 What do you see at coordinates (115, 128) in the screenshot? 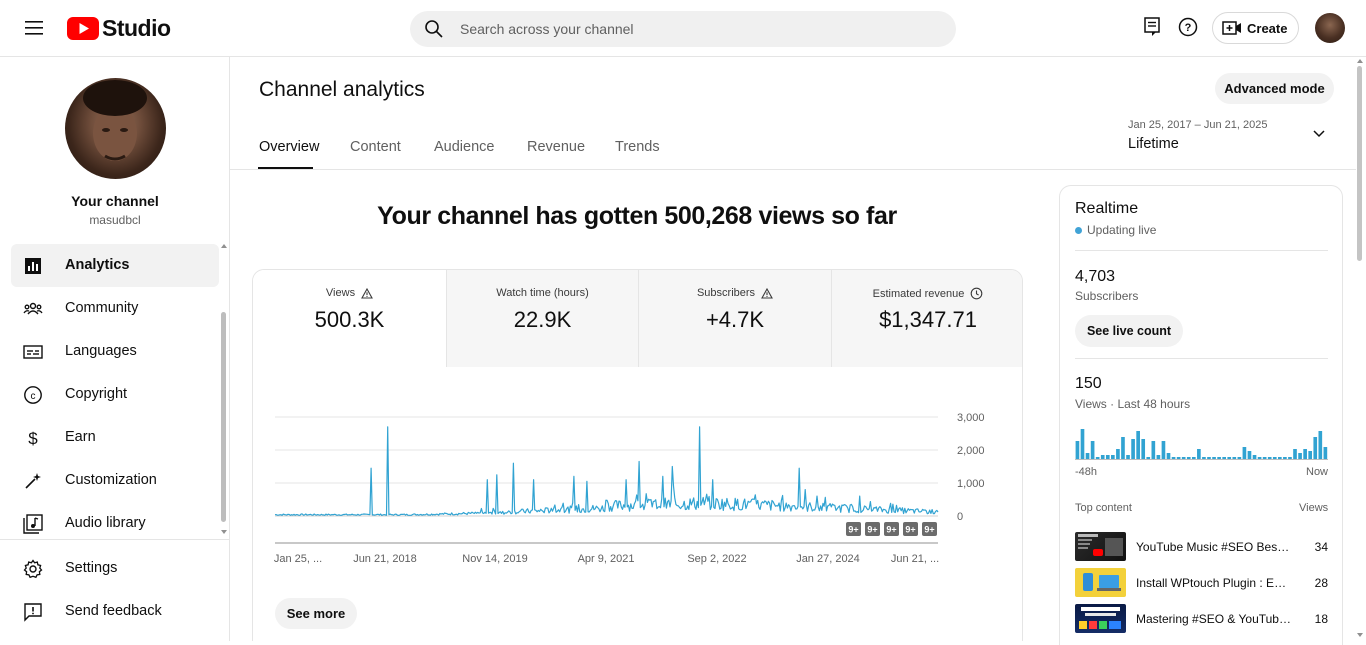
I see `channel-avatar` at bounding box center [115, 128].